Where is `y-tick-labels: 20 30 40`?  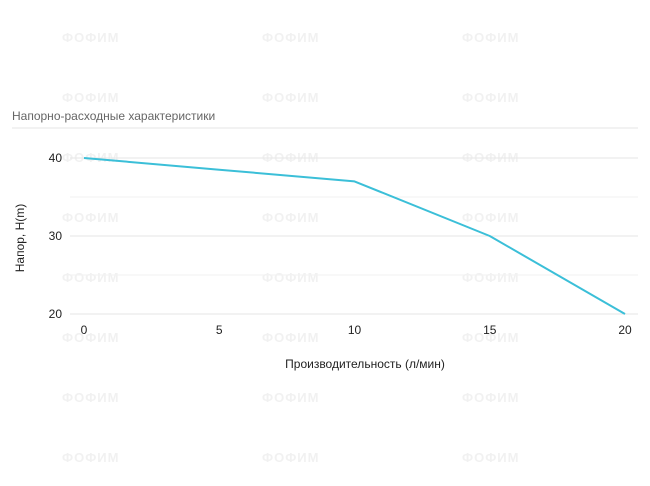
y-tick-labels: 20 30 40 is located at coordinates (56, 236).